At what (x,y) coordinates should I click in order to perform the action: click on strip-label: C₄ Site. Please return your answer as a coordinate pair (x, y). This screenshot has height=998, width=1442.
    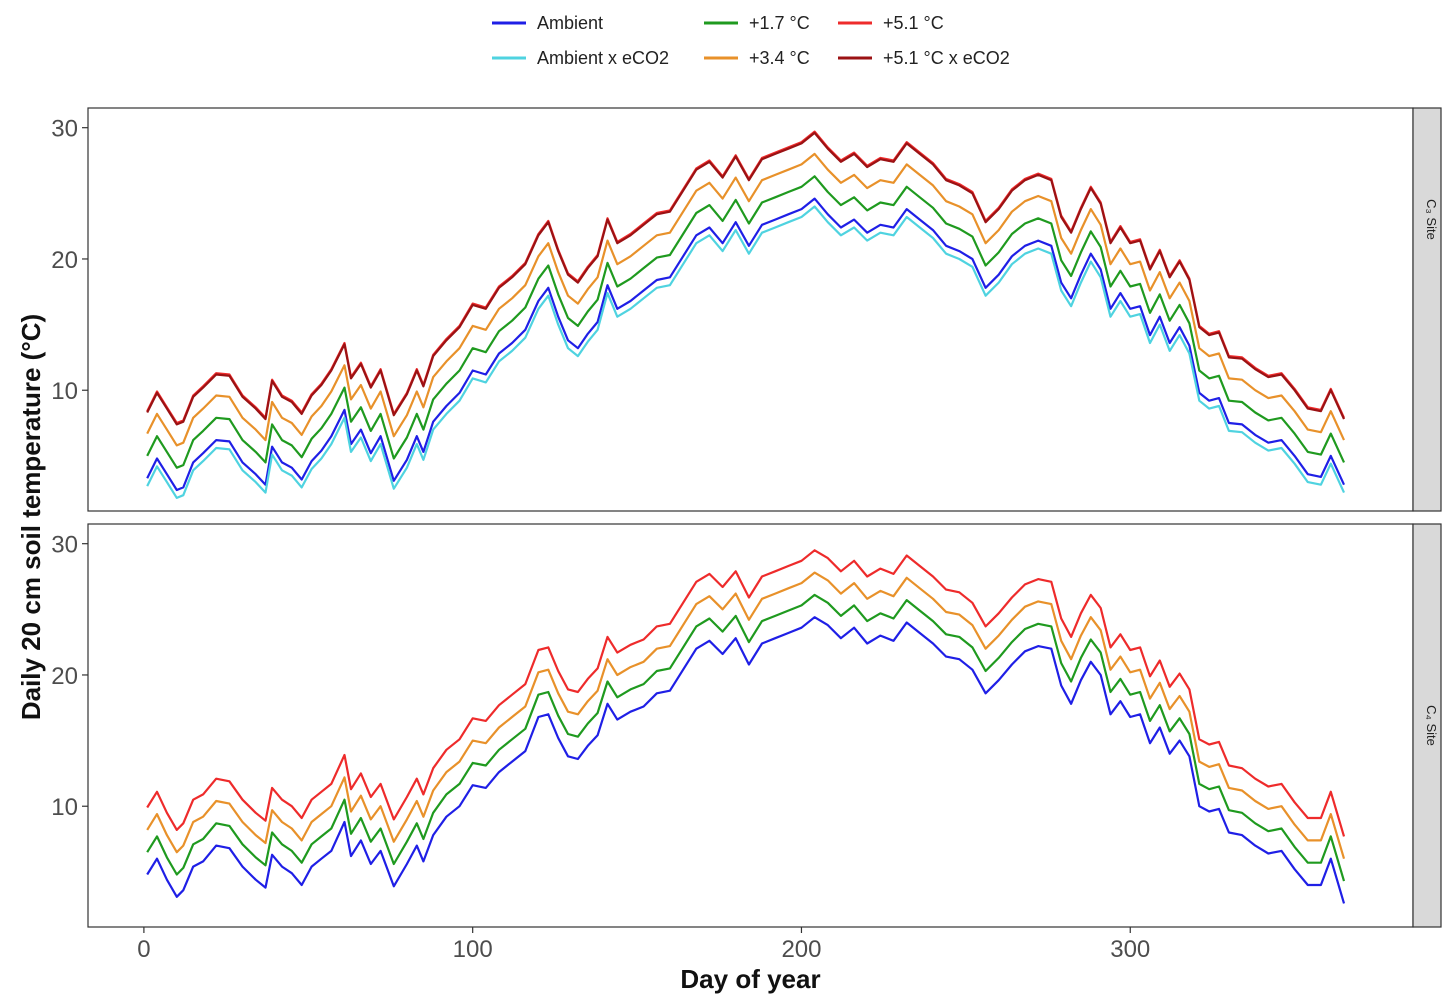
    Looking at the image, I should click on (1431, 725).